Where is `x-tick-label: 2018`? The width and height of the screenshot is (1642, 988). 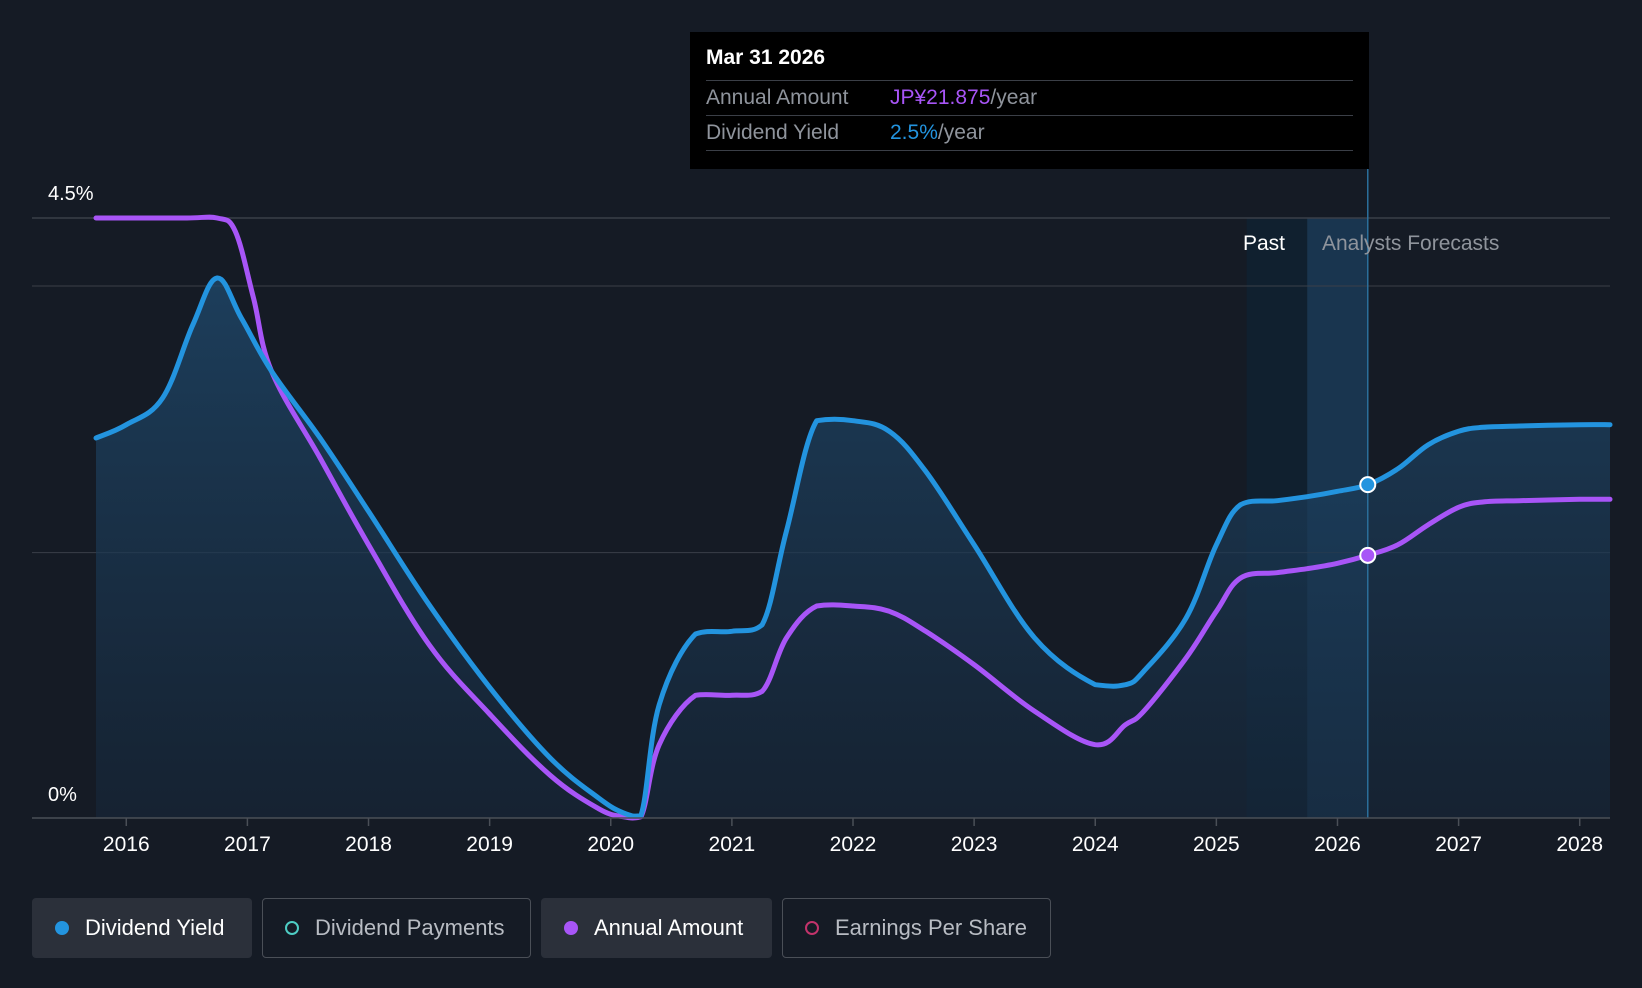
x-tick-label: 2018 is located at coordinates (368, 844).